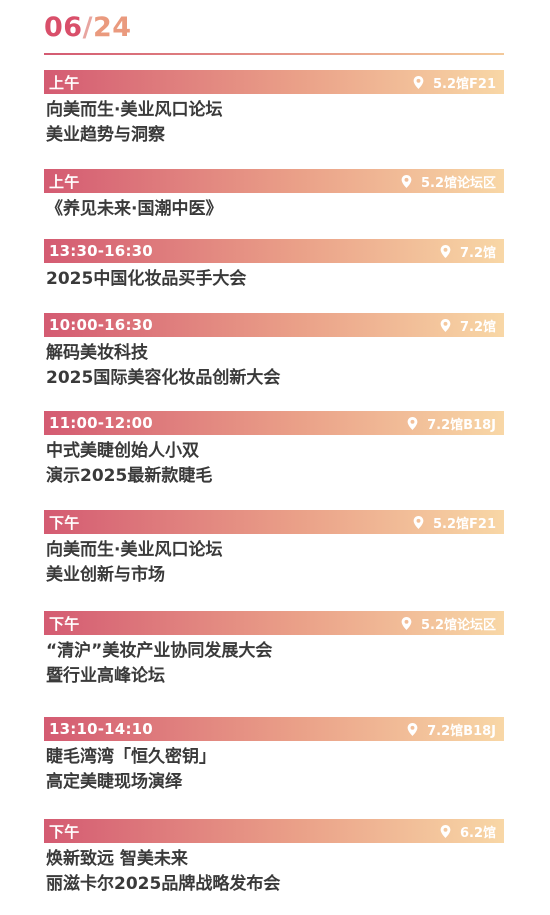  I want to click on event-location-text: 6.2馆, so click(477, 833).